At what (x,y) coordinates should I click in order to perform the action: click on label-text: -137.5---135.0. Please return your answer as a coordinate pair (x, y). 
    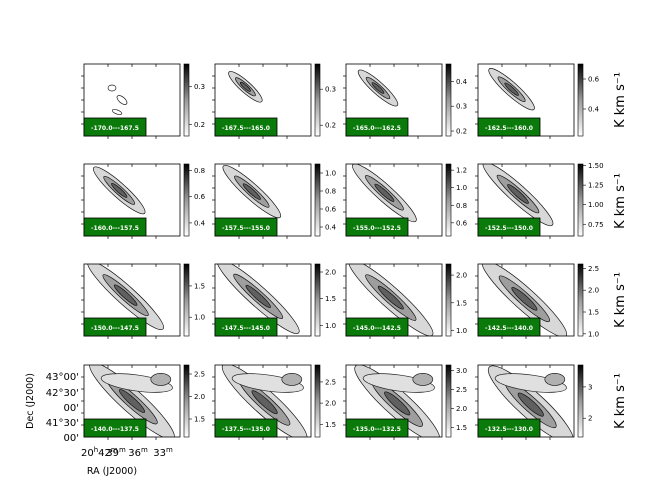
    Looking at the image, I should click on (246, 429).